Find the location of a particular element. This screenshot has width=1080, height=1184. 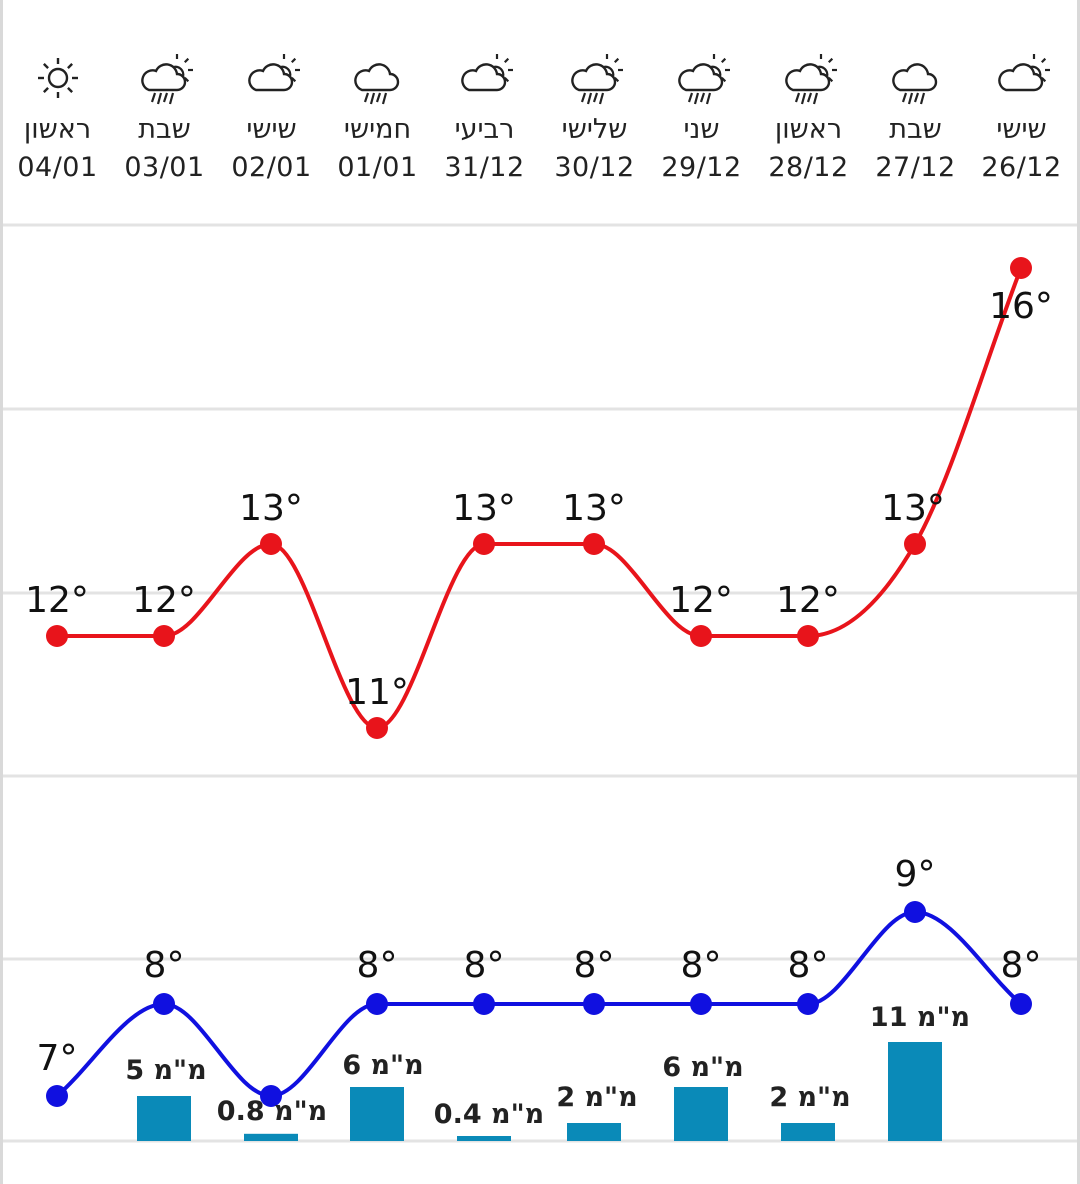

day-date: 31/12 is located at coordinates (484, 167).